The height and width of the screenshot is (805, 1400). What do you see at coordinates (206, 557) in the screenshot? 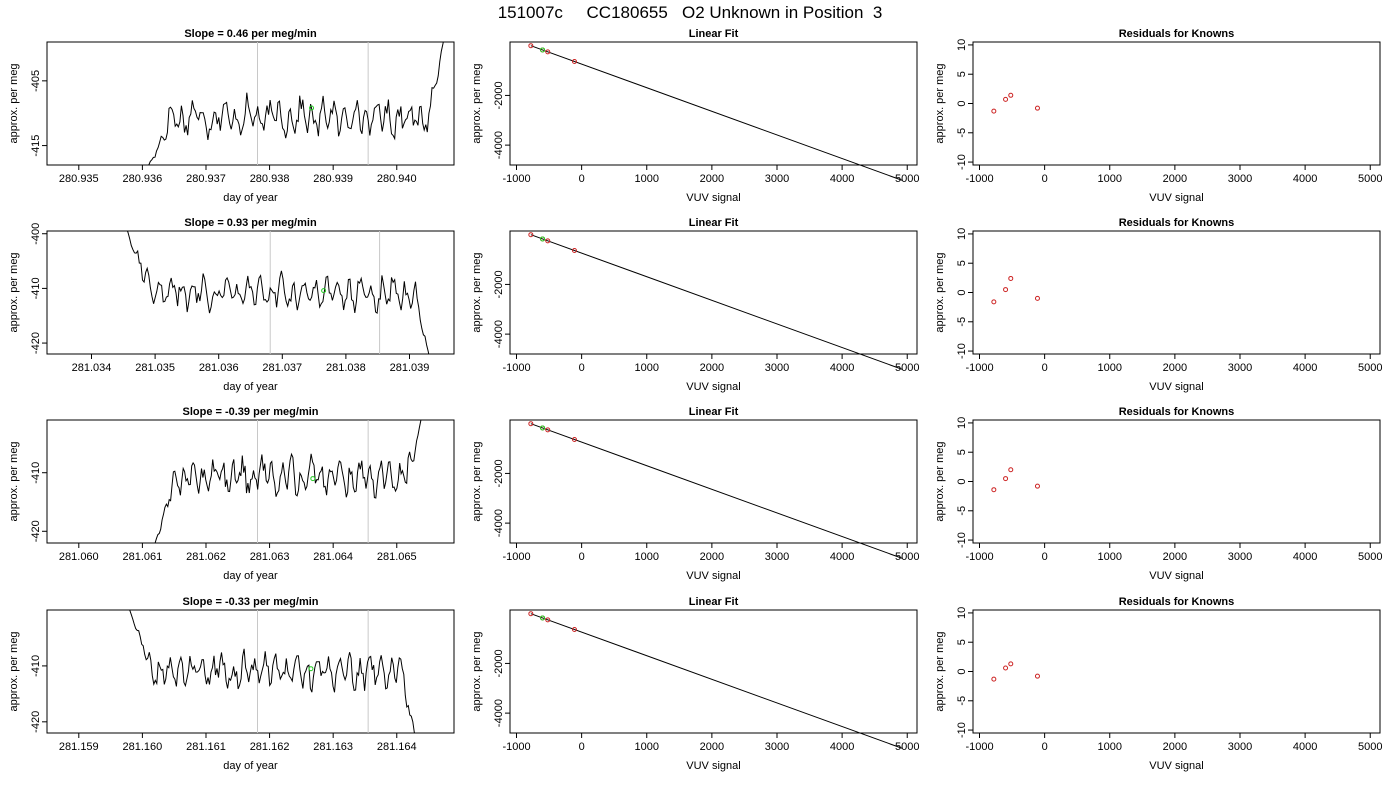
I see `x-tick-label: 281.062` at bounding box center [206, 557].